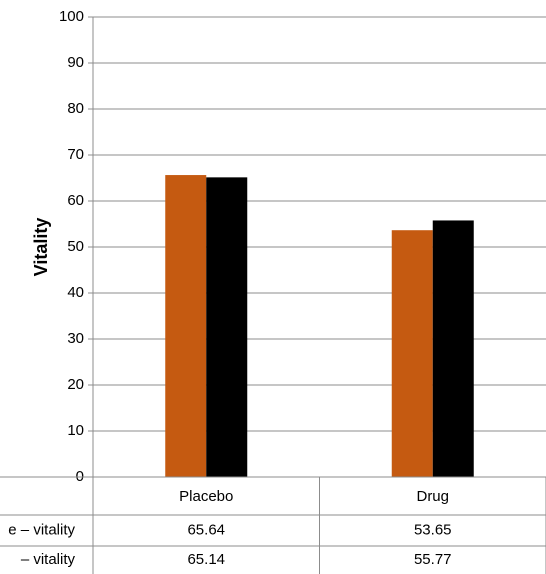 The height and width of the screenshot is (574, 546). I want to click on y-tick-label: 50, so click(75, 246).